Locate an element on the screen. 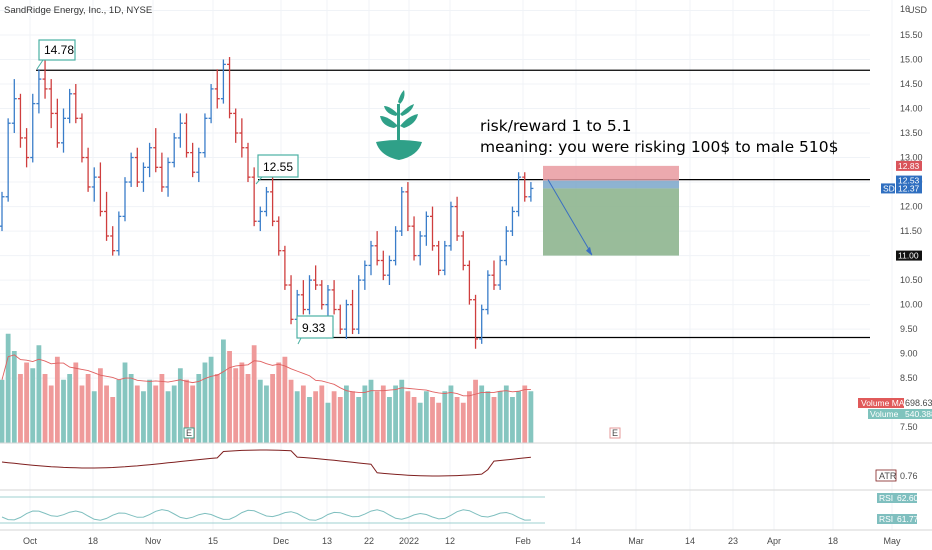  time-axis-label: 12 is located at coordinates (450, 541).